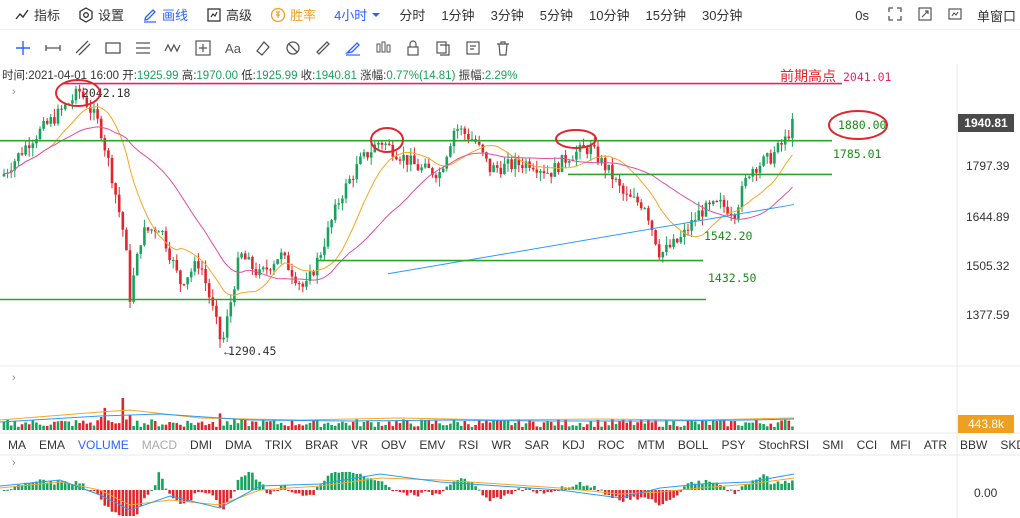  I want to click on indicator-tab-volume: VOLUME, so click(103, 445).